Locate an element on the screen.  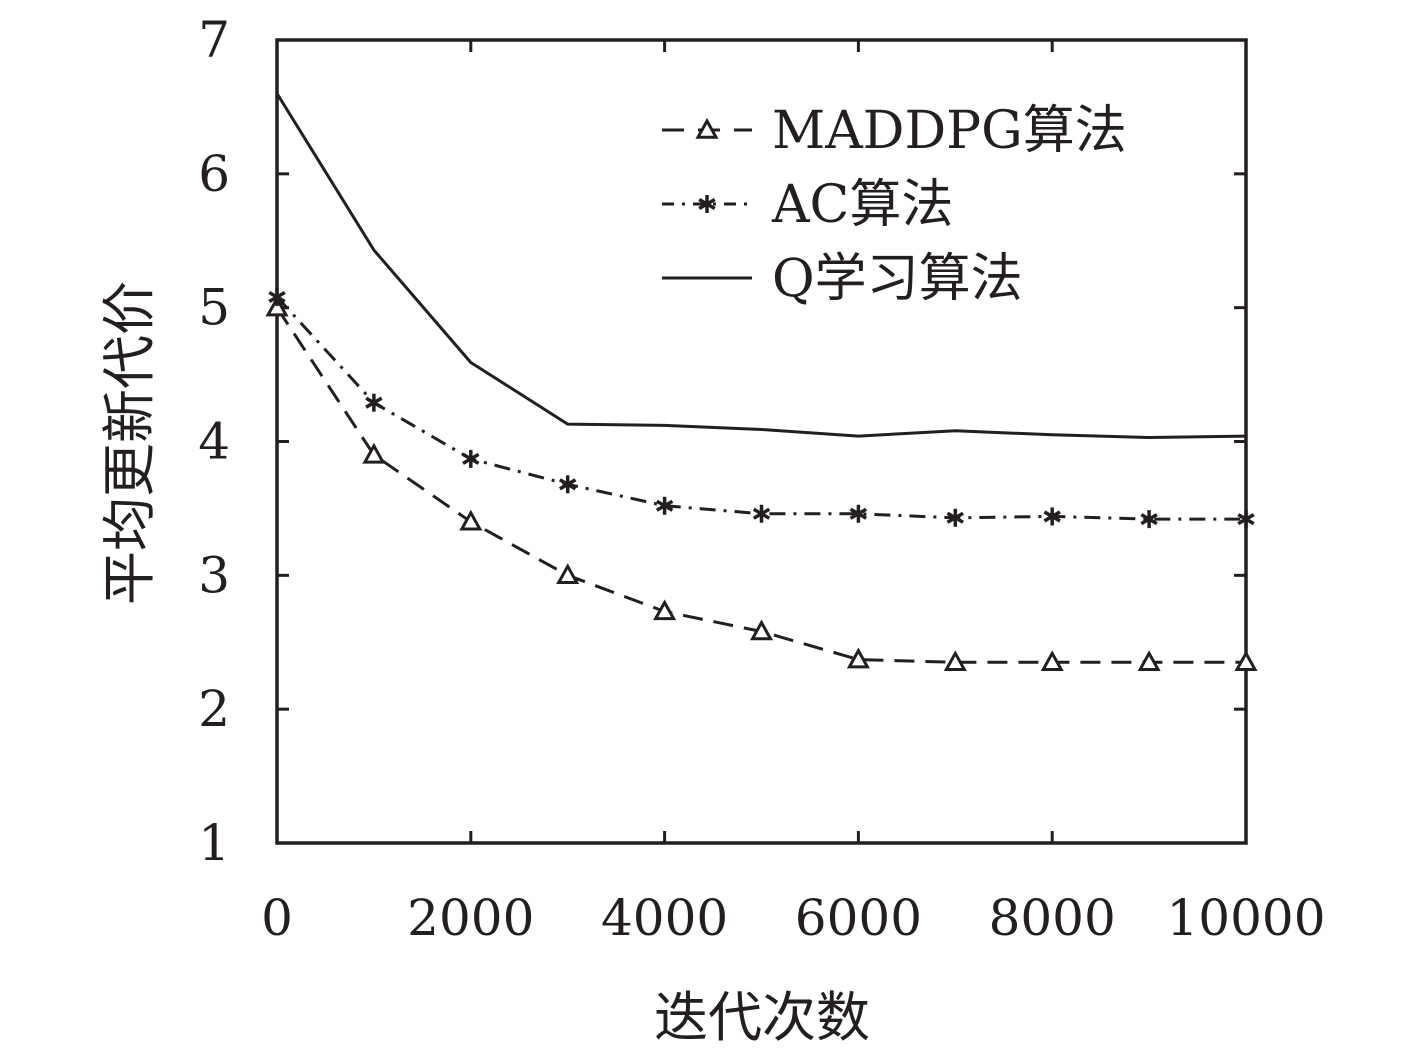
legend-item-1: AC算法 is located at coordinates (807, 205).